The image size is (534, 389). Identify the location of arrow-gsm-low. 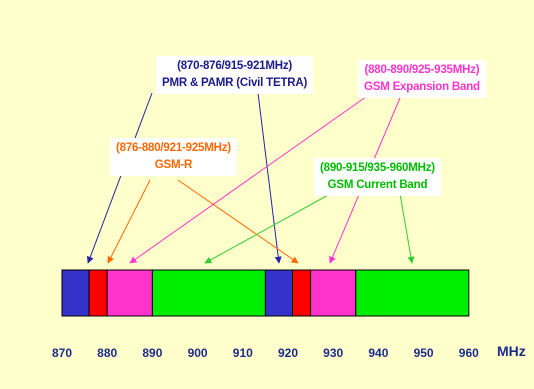
(267, 228).